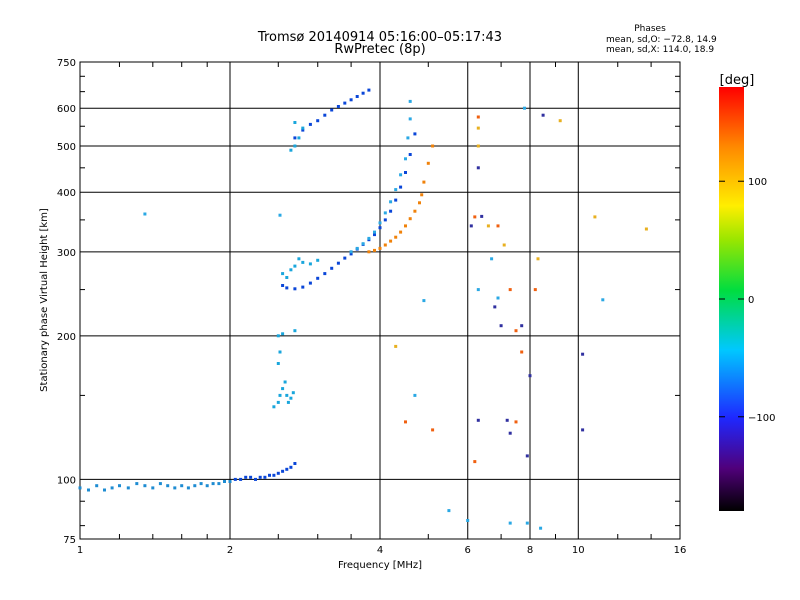  I want to click on x-axis-label: Frequency [MHz], so click(380, 565).